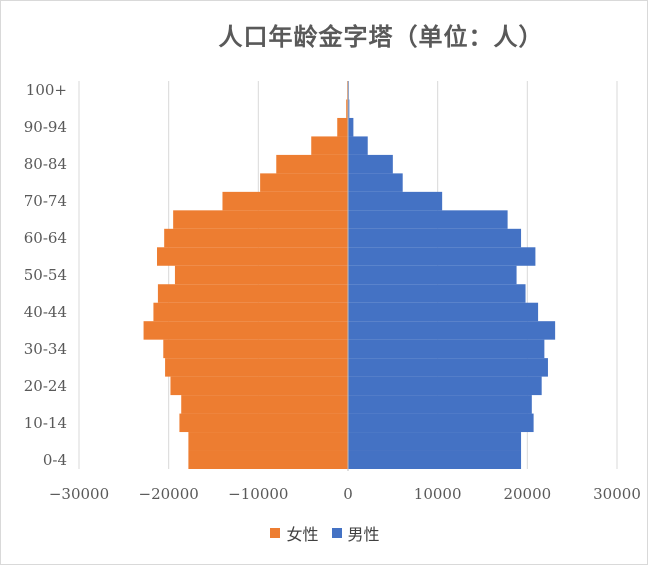  I want to click on x-tick-label-3: 0, so click(348, 494).